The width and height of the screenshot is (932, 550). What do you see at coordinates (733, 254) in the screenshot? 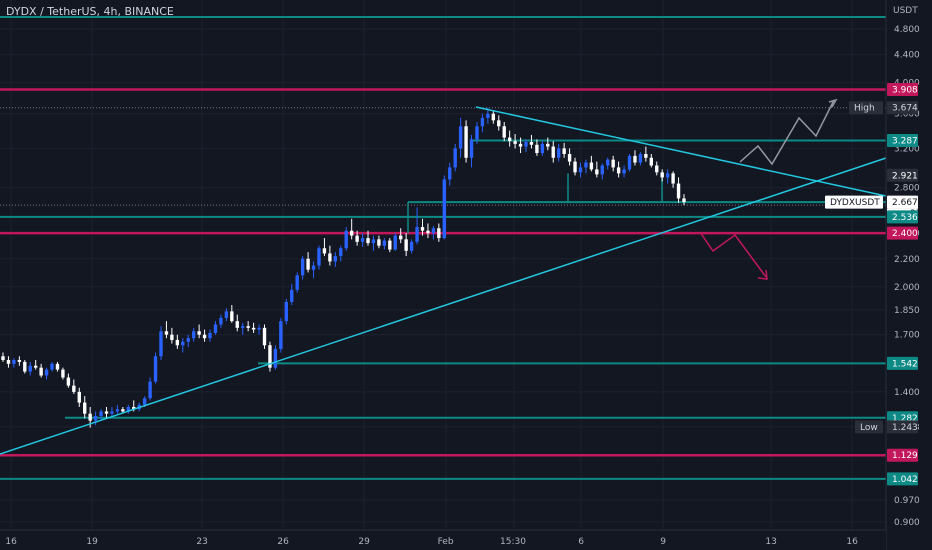
I see `bearish-projection-path` at bounding box center [733, 254].